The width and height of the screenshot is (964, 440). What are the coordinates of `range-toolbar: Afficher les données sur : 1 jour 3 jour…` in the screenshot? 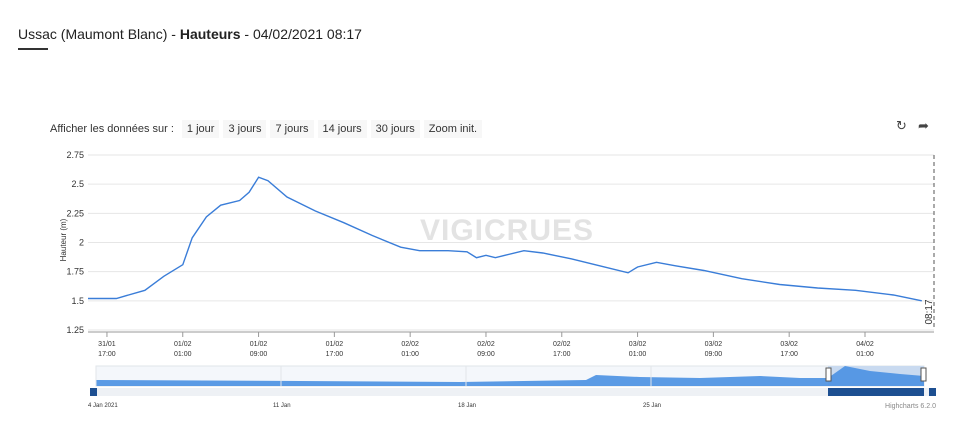 It's located at (268, 129).